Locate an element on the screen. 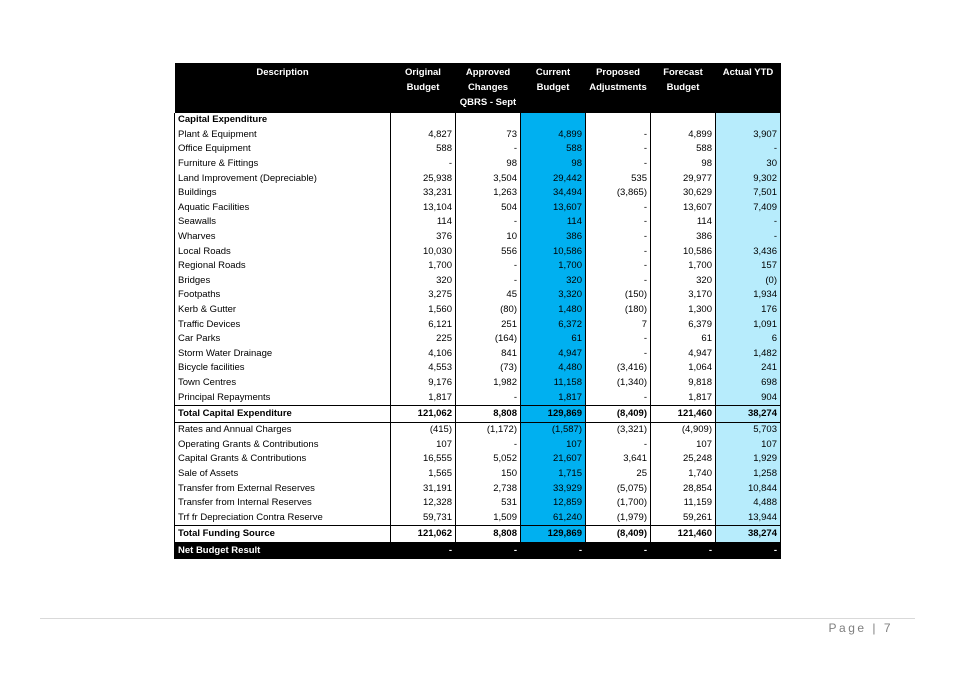 The width and height of the screenshot is (955, 675). cell-actual-ytd: 1,258 is located at coordinates (748, 474).